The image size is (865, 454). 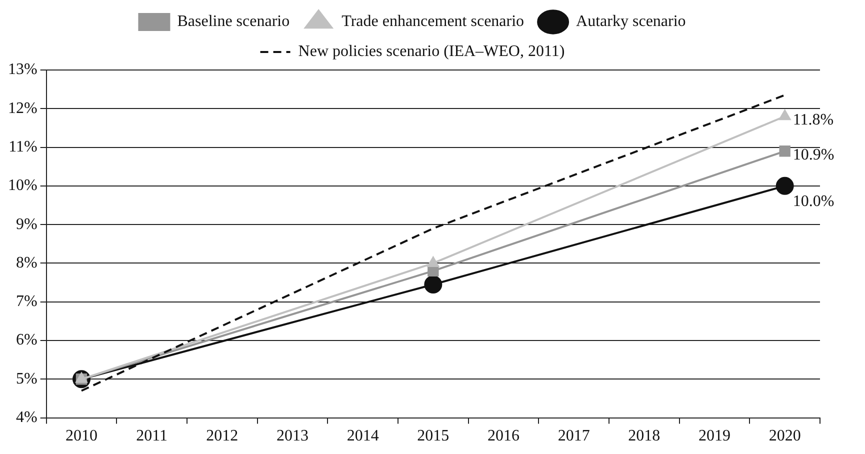 I want to click on x-tick-label: 2011, so click(x=152, y=436).